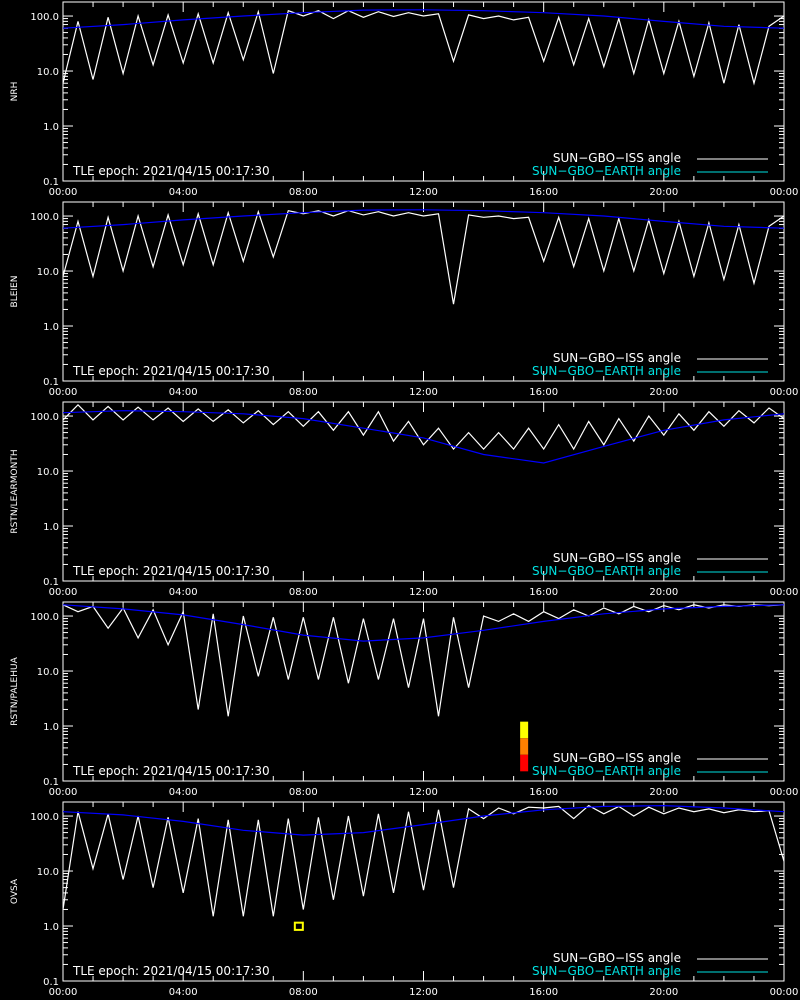 The width and height of the screenshot is (800, 1000). Describe the element at coordinates (15, 491) in the screenshot. I see `y-axis-label: RSTN/LEARMONTH` at that location.